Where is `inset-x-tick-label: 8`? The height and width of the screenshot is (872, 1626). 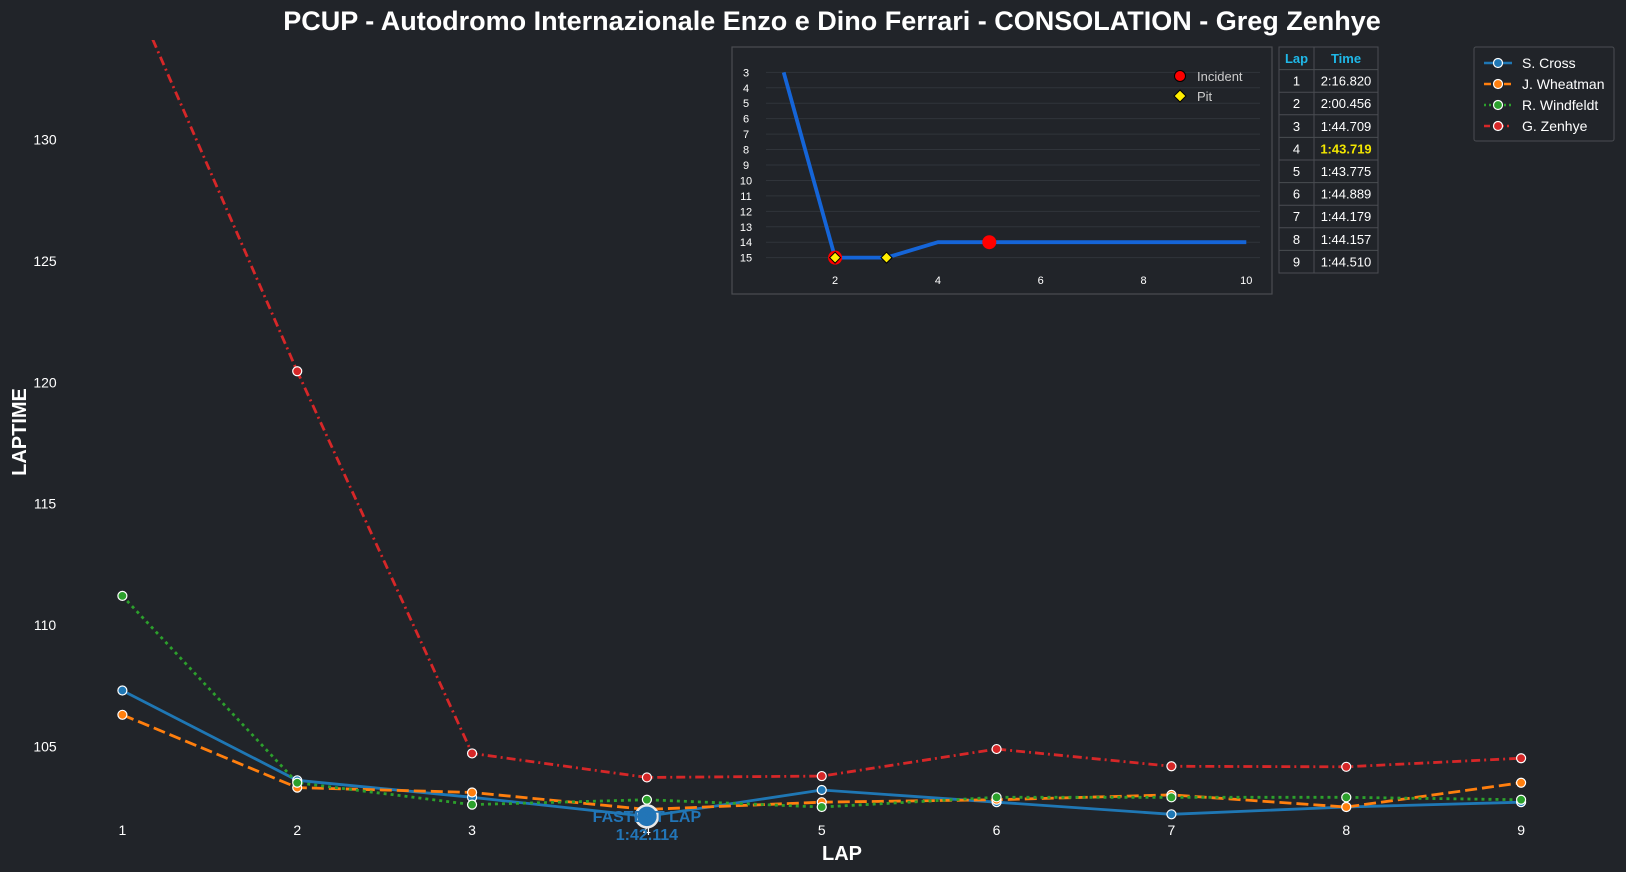
inset-x-tick-label: 8 is located at coordinates (1143, 281).